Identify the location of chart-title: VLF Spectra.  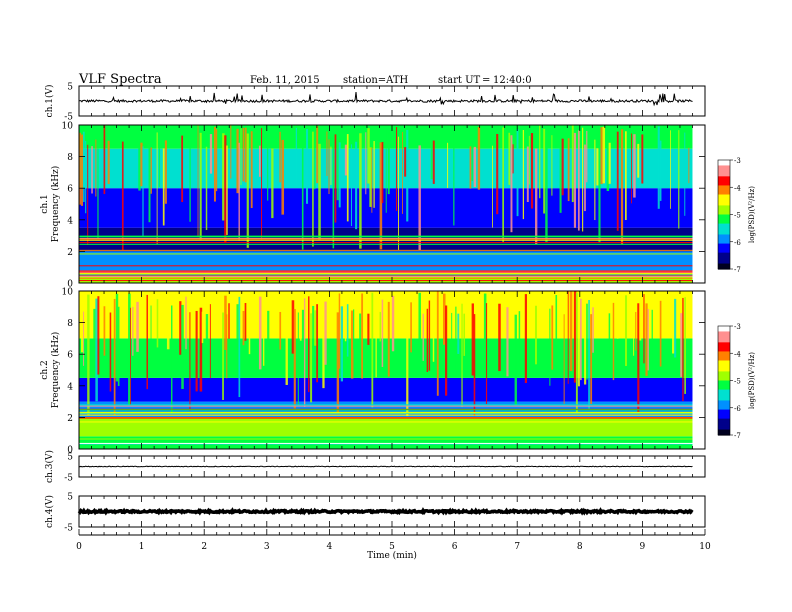
(120, 79).